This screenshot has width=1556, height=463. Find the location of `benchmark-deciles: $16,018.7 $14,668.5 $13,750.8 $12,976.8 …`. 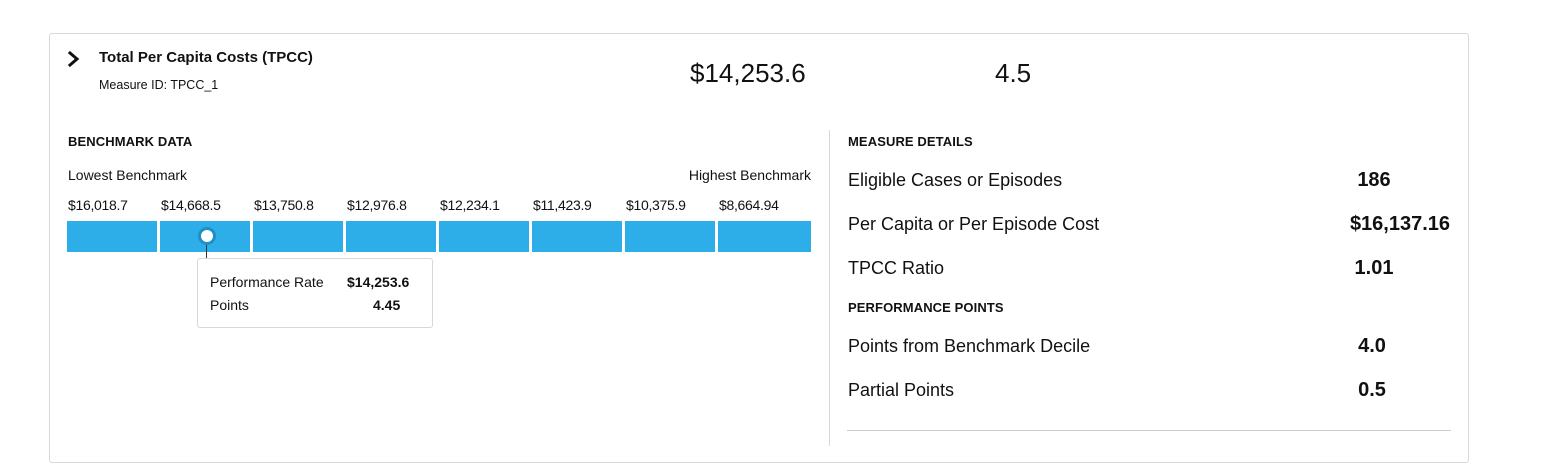

benchmark-deciles: $16,018.7 $14,668.5 $13,750.8 $12,976.8 … is located at coordinates (439, 225).